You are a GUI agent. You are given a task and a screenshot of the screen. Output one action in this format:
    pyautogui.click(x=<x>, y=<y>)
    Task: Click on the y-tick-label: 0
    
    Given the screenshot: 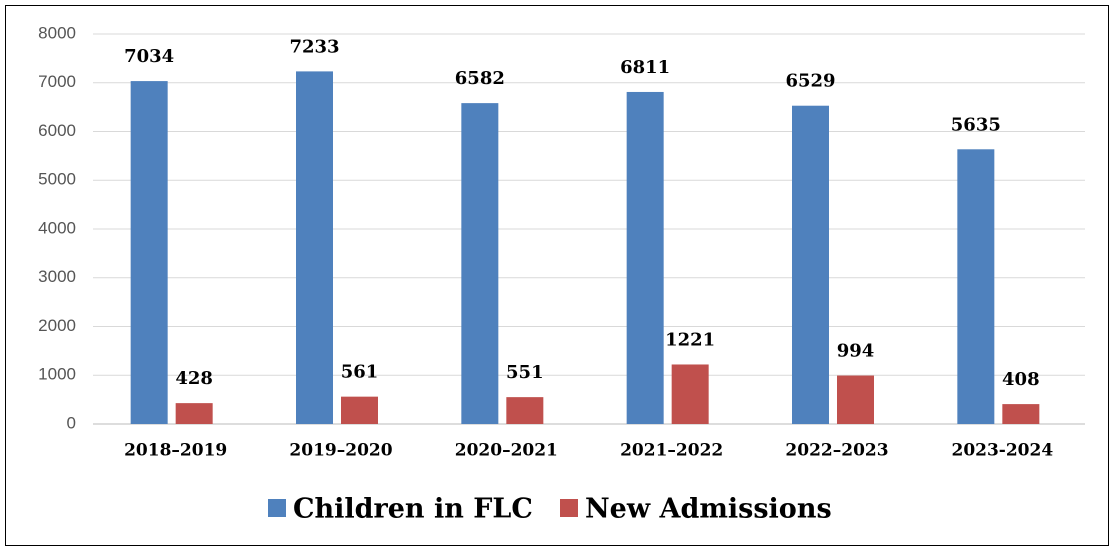 What is the action you would take?
    pyautogui.click(x=71, y=422)
    